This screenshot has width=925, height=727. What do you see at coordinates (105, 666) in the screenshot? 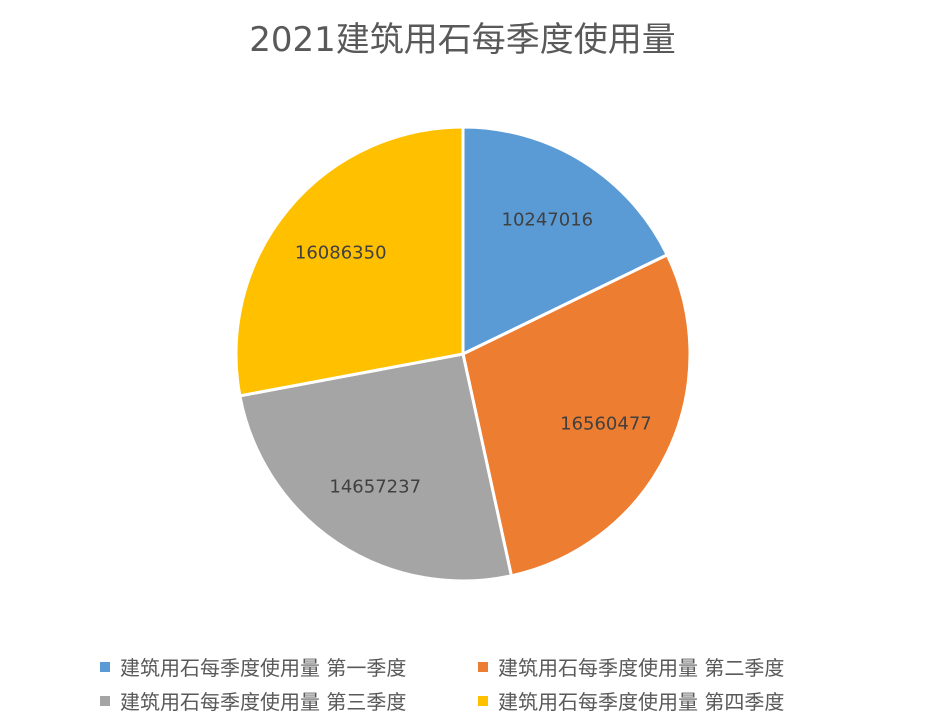
I see `legend-swatch-q1` at bounding box center [105, 666].